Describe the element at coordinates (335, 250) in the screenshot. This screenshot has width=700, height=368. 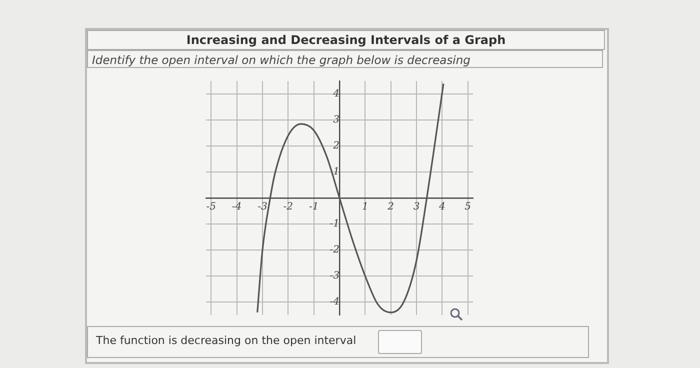
I see `y-tick-label: -2` at that location.